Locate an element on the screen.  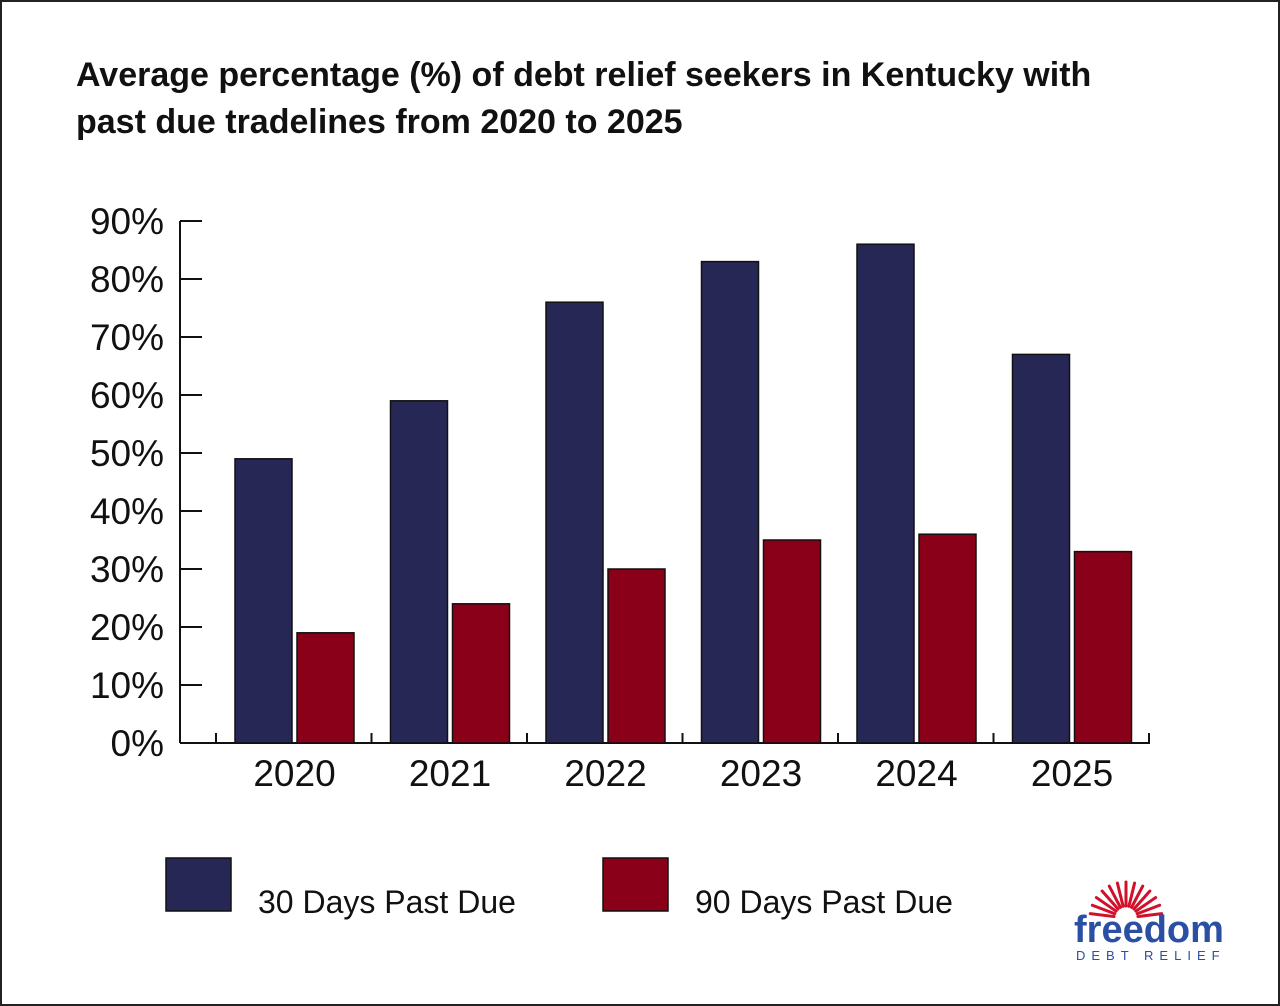
bar-90-days-2020 is located at coordinates (325, 688).